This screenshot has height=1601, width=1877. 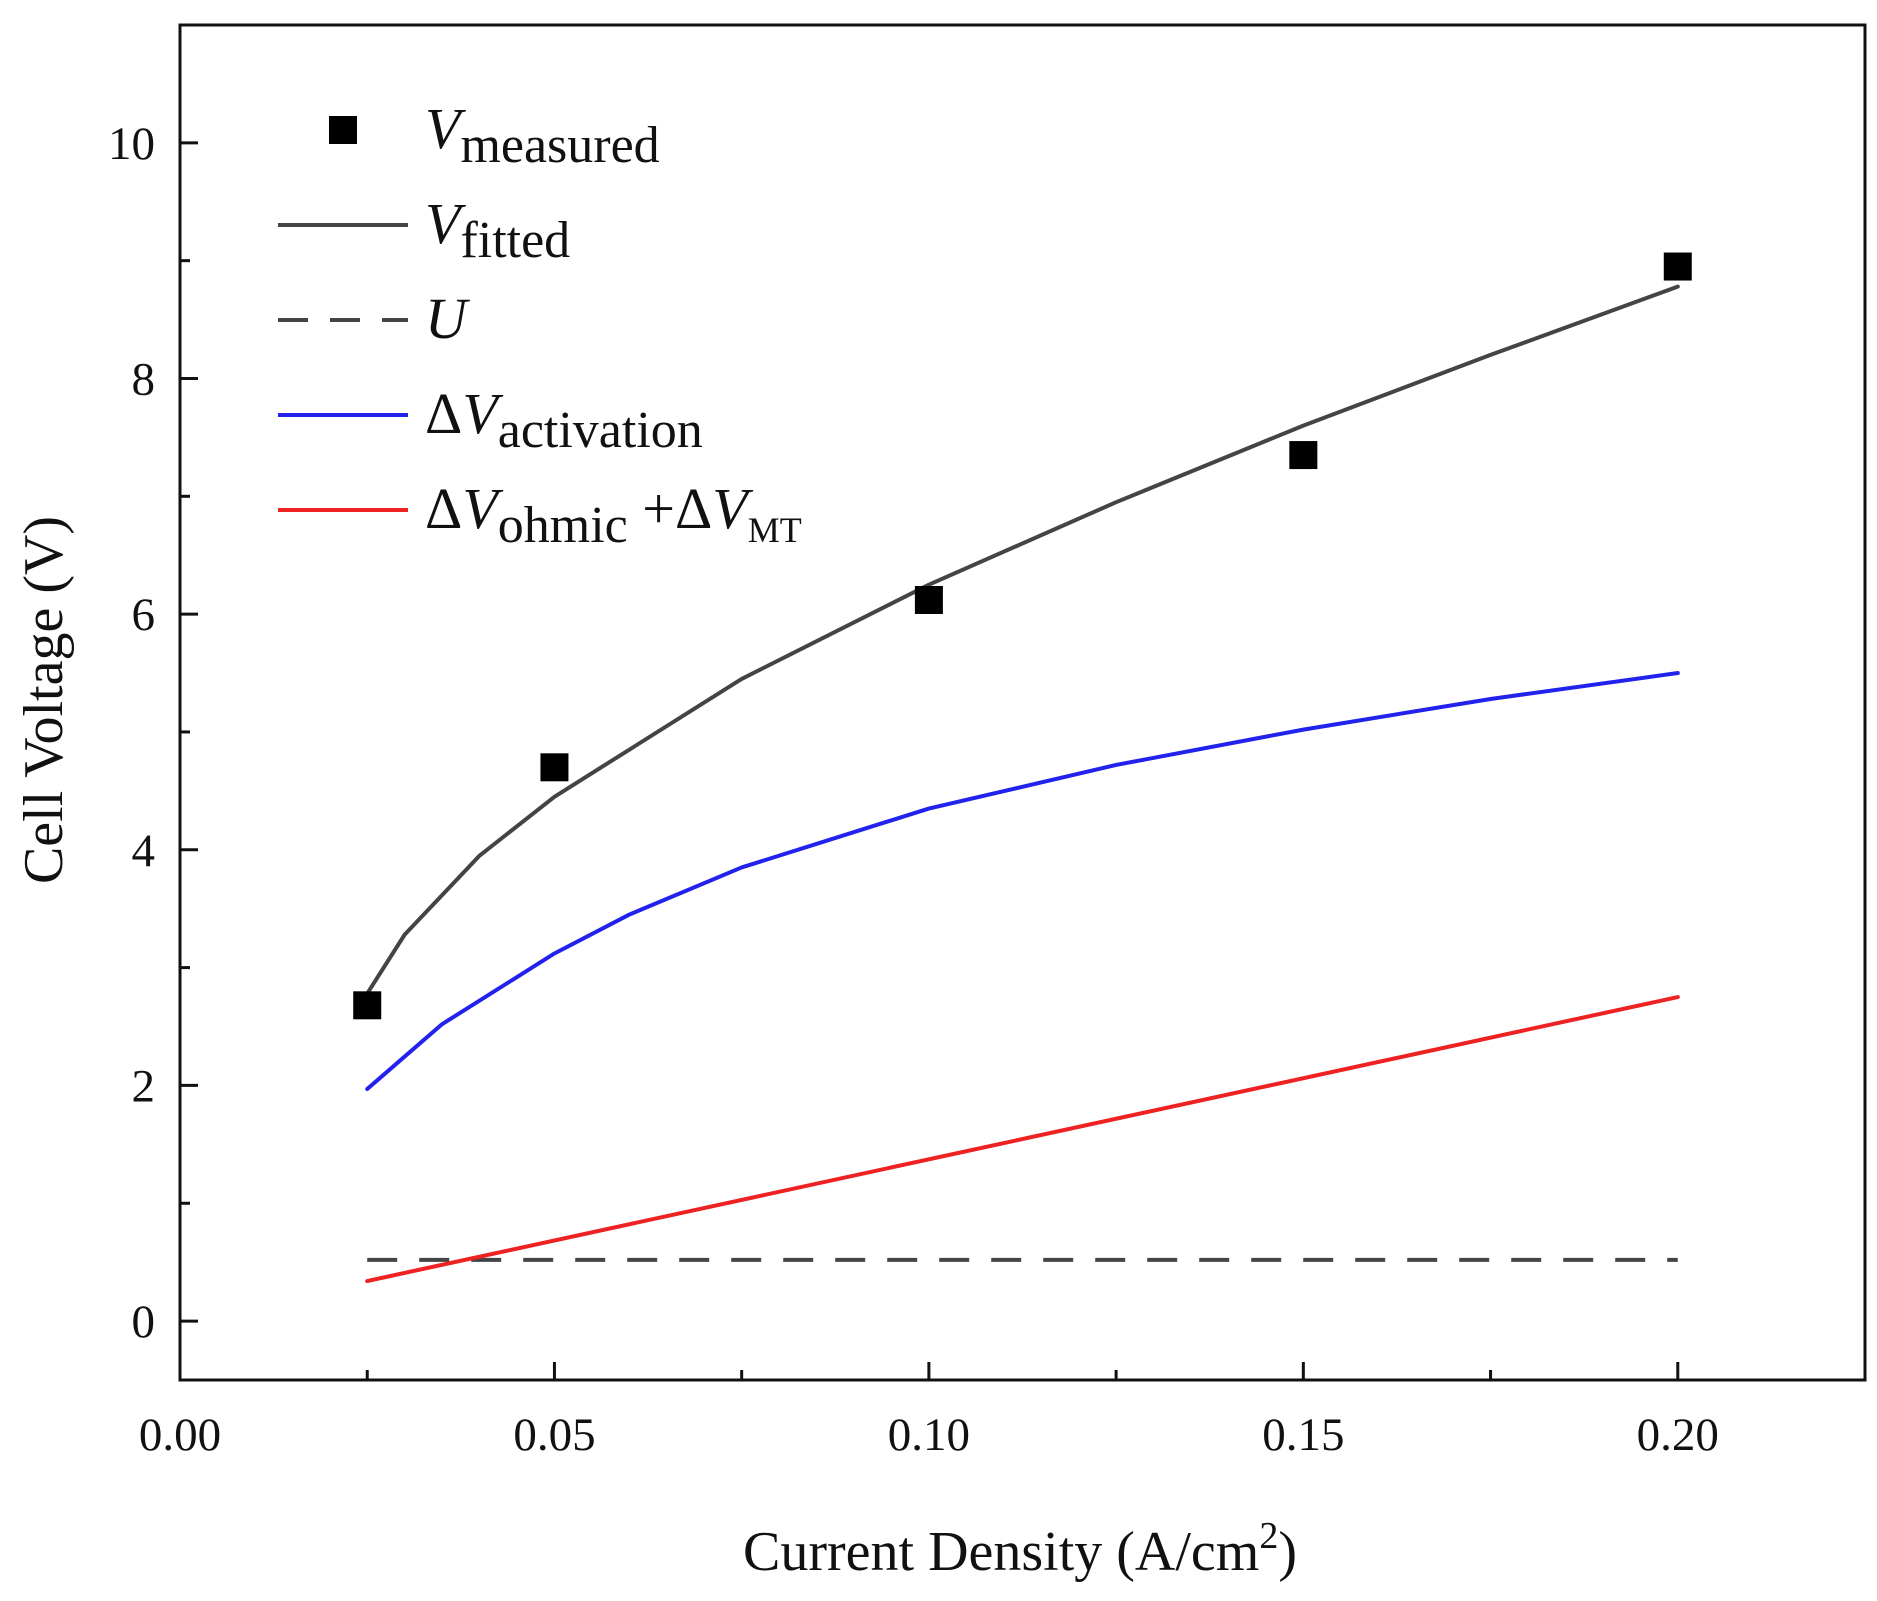 I want to click on legend-label-U: U, so click(x=448, y=318).